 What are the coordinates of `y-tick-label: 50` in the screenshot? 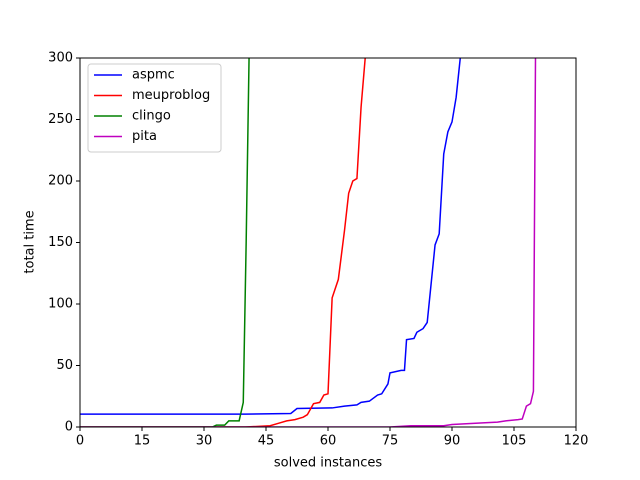 It's located at (64, 365).